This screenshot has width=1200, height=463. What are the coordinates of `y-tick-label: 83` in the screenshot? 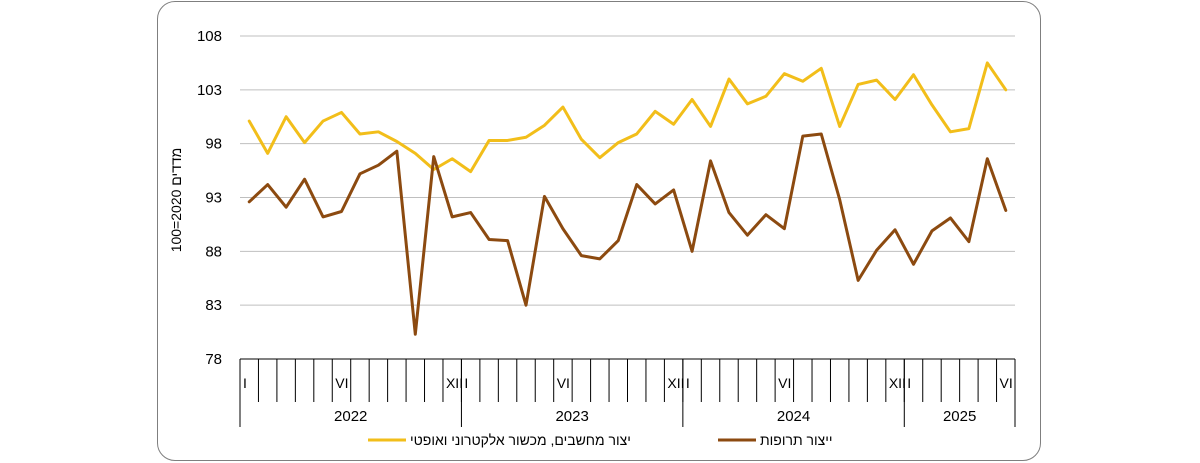 It's located at (213, 305).